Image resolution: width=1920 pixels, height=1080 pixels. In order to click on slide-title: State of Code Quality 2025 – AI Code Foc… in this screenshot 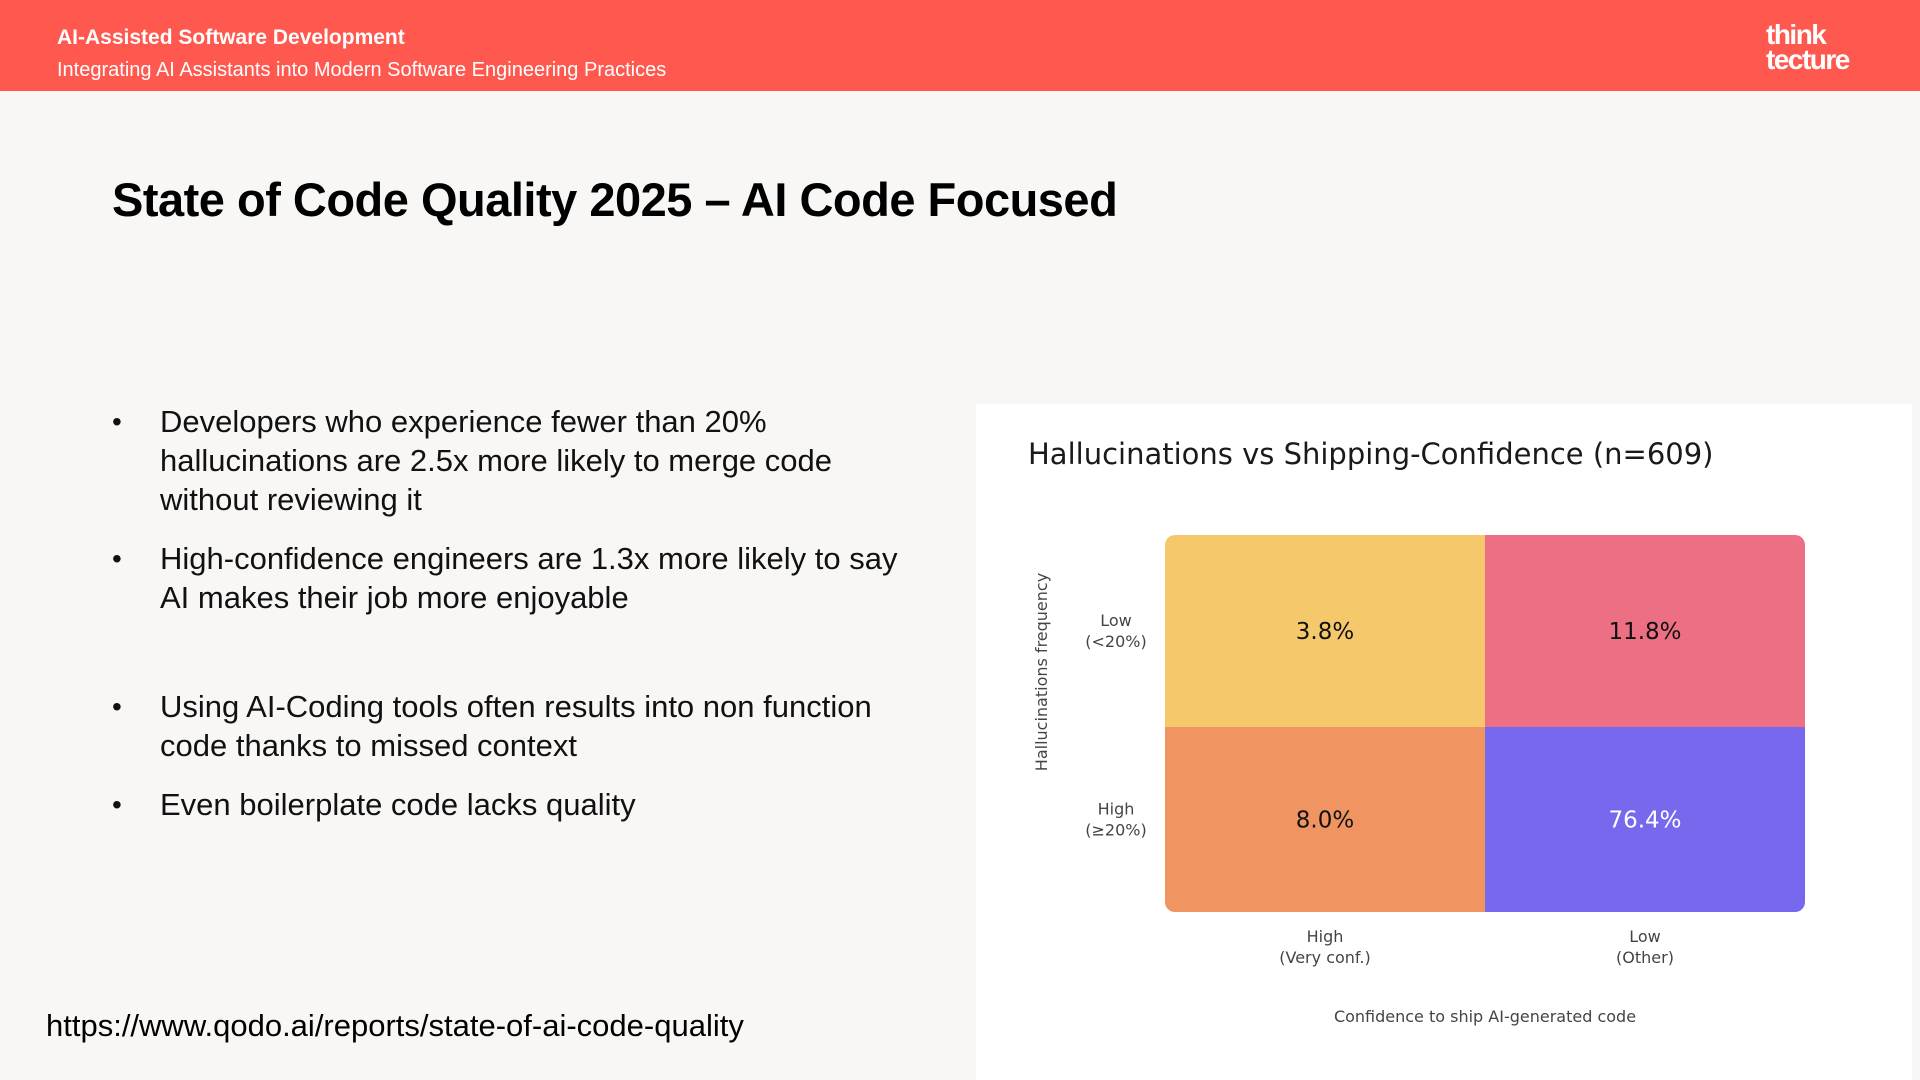, I will do `click(615, 199)`.